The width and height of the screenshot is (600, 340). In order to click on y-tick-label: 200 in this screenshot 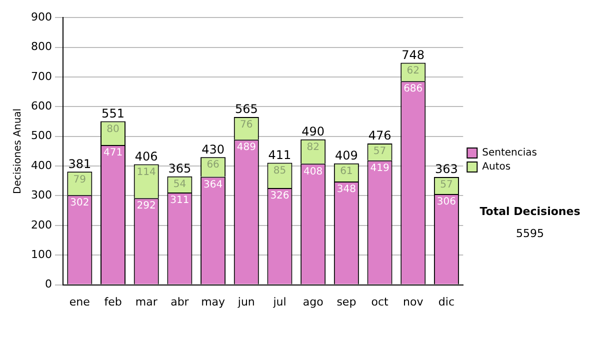, I will do `click(41, 225)`.